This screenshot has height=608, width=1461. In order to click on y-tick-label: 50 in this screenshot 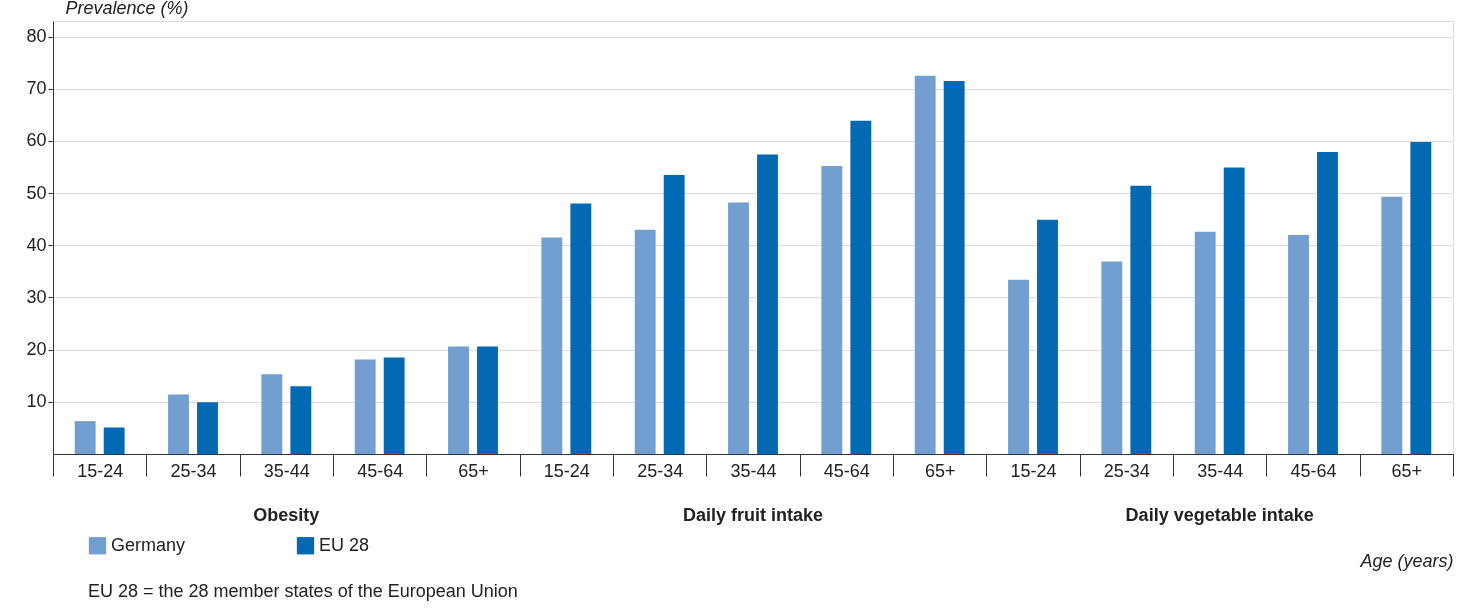, I will do `click(36, 192)`.